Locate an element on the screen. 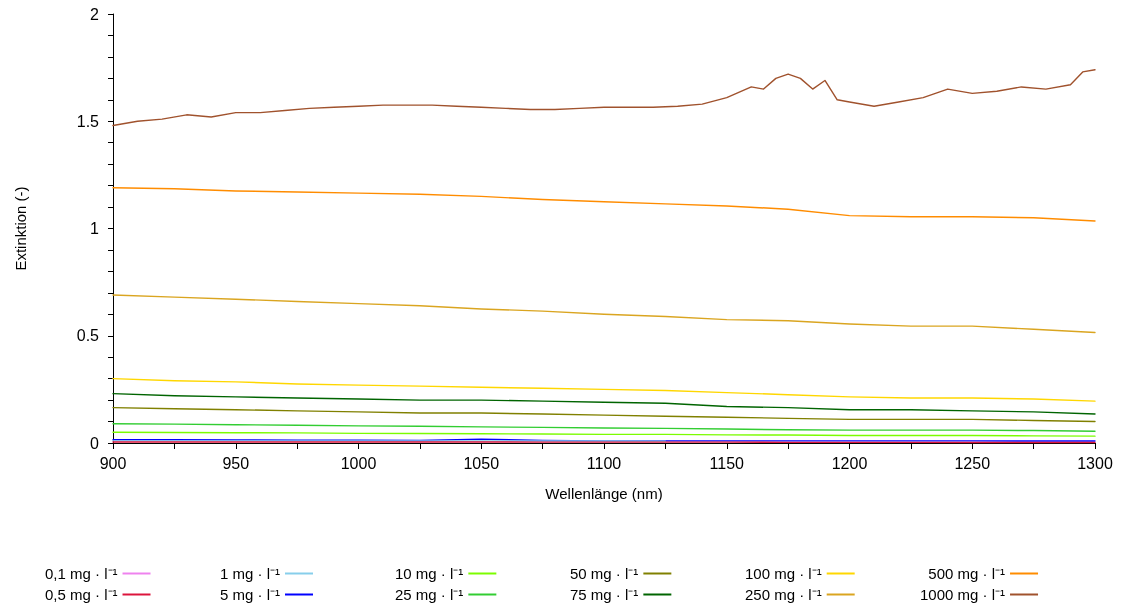 This screenshot has width=1127, height=611. legend-label: 5 mg · l⁻¹ is located at coordinates (249, 594).